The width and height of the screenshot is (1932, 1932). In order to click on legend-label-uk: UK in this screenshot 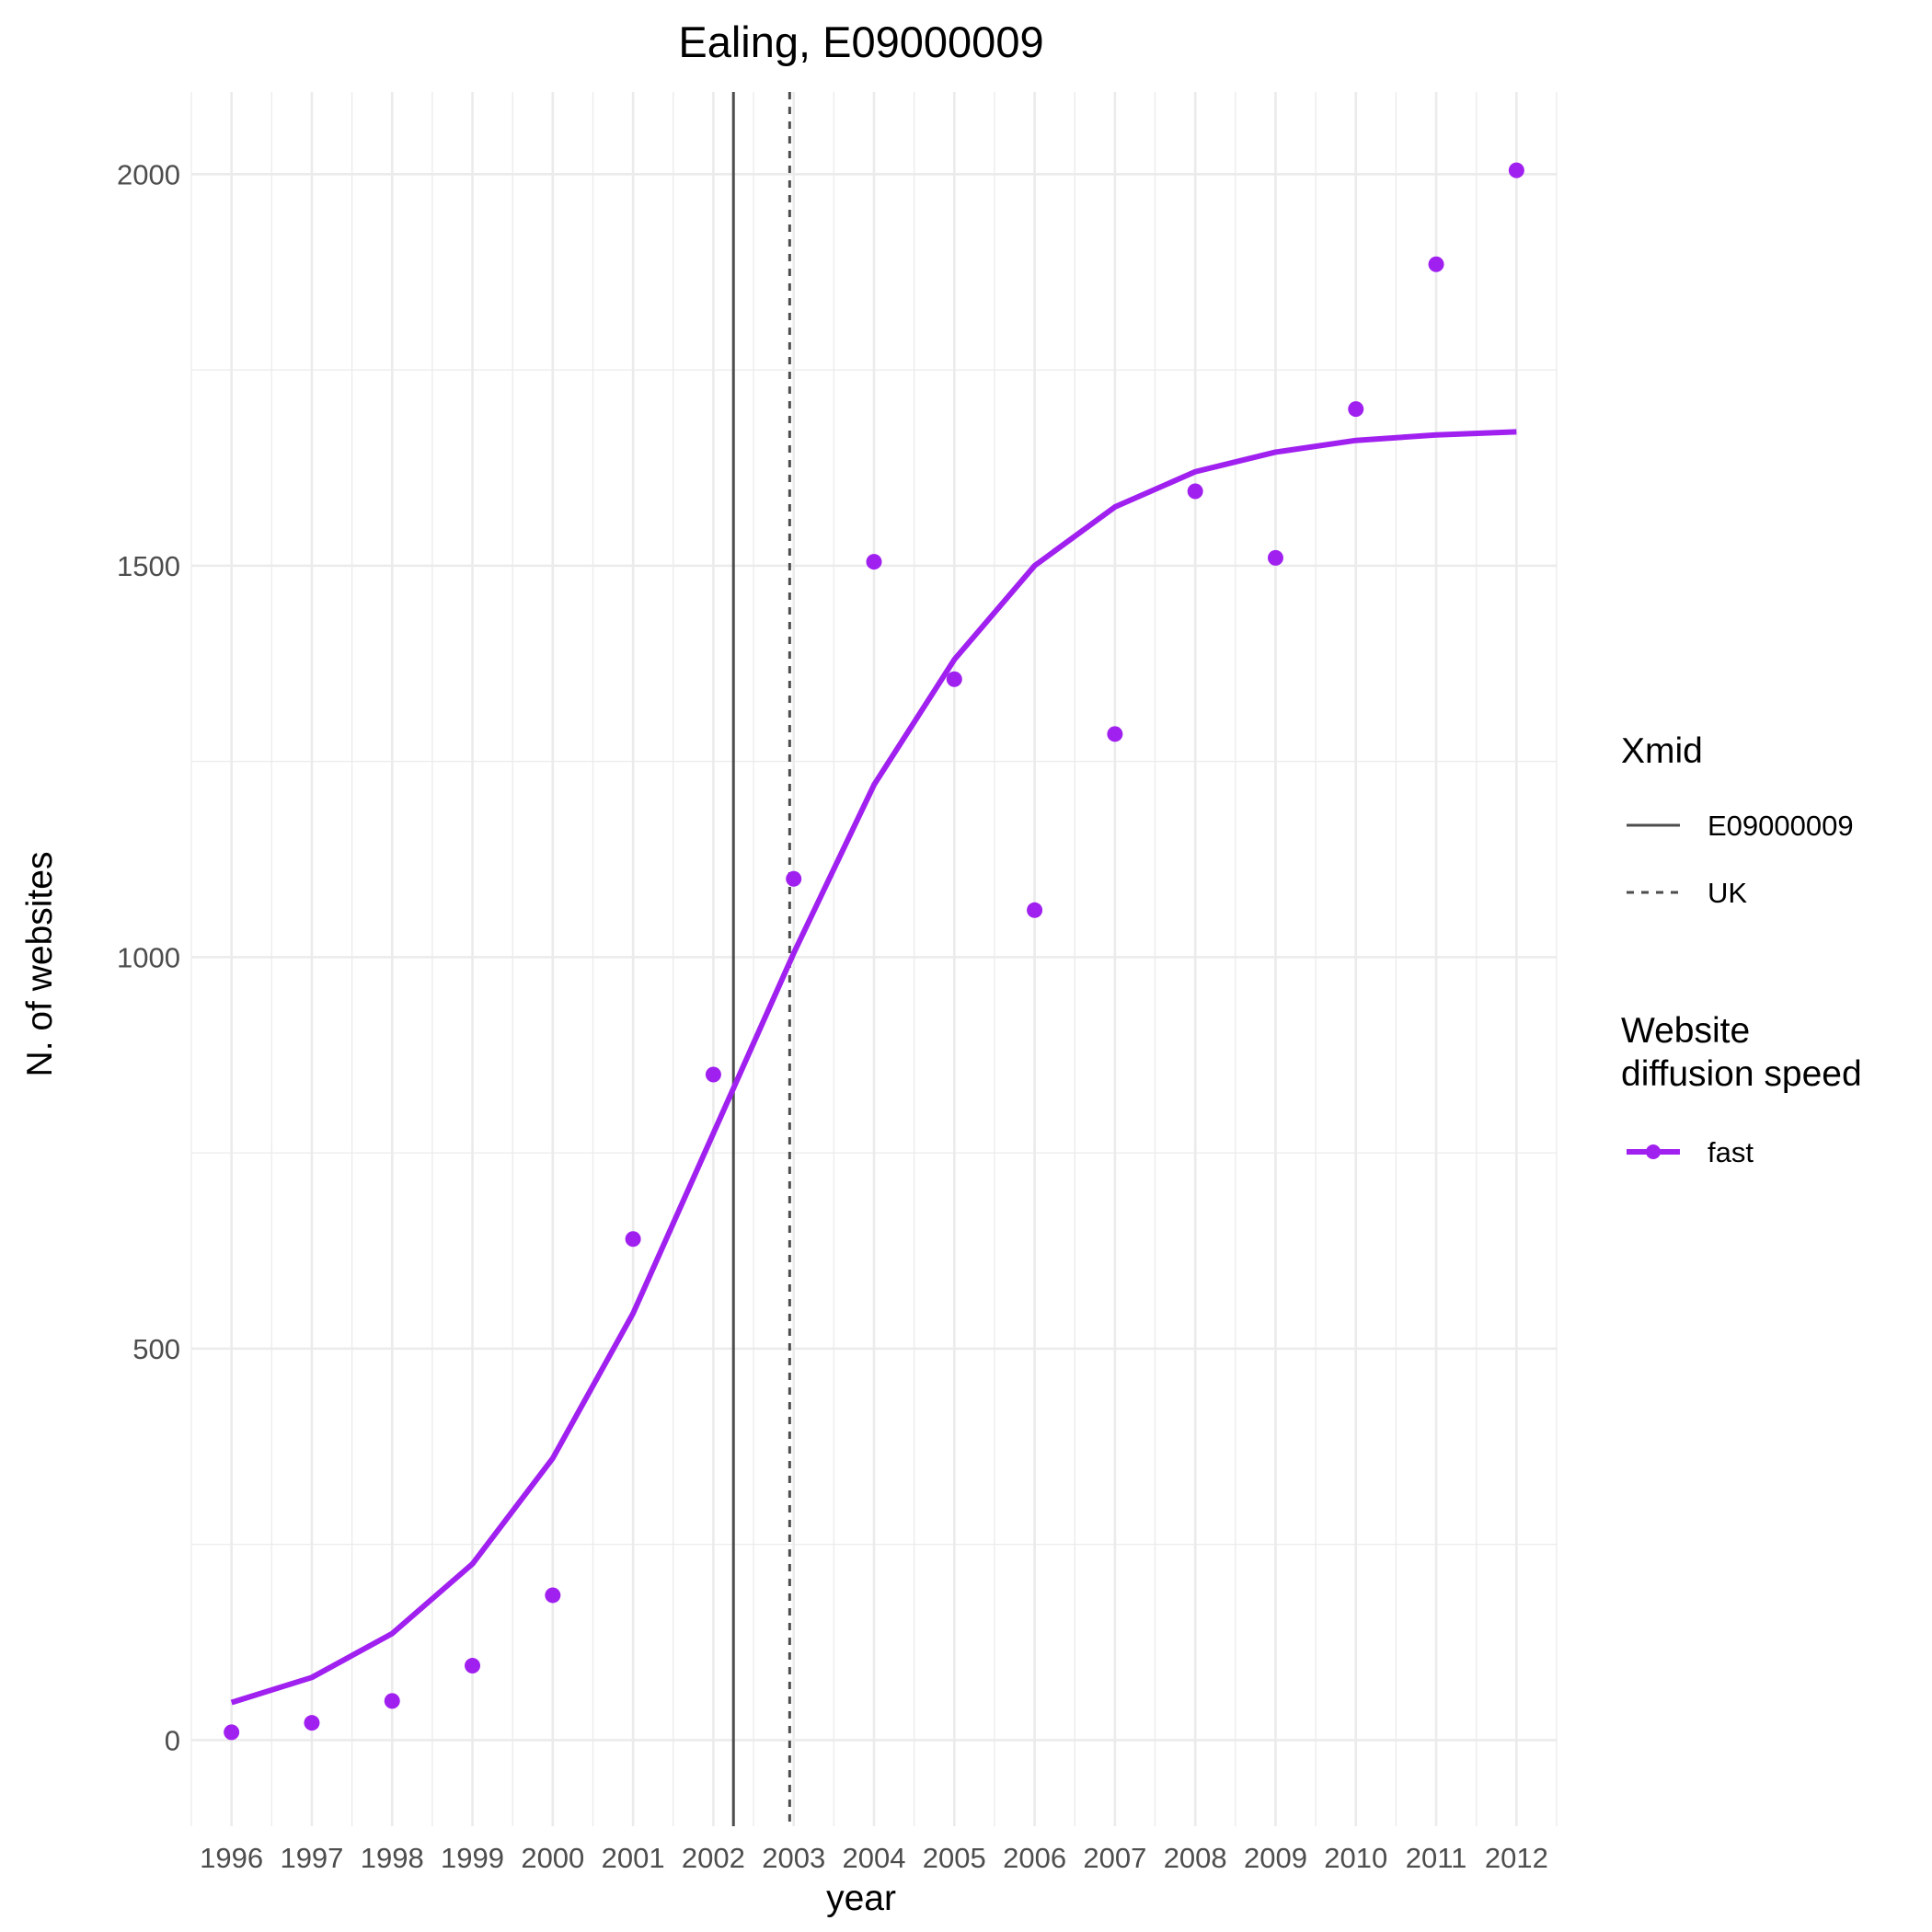, I will do `click(1727, 893)`.